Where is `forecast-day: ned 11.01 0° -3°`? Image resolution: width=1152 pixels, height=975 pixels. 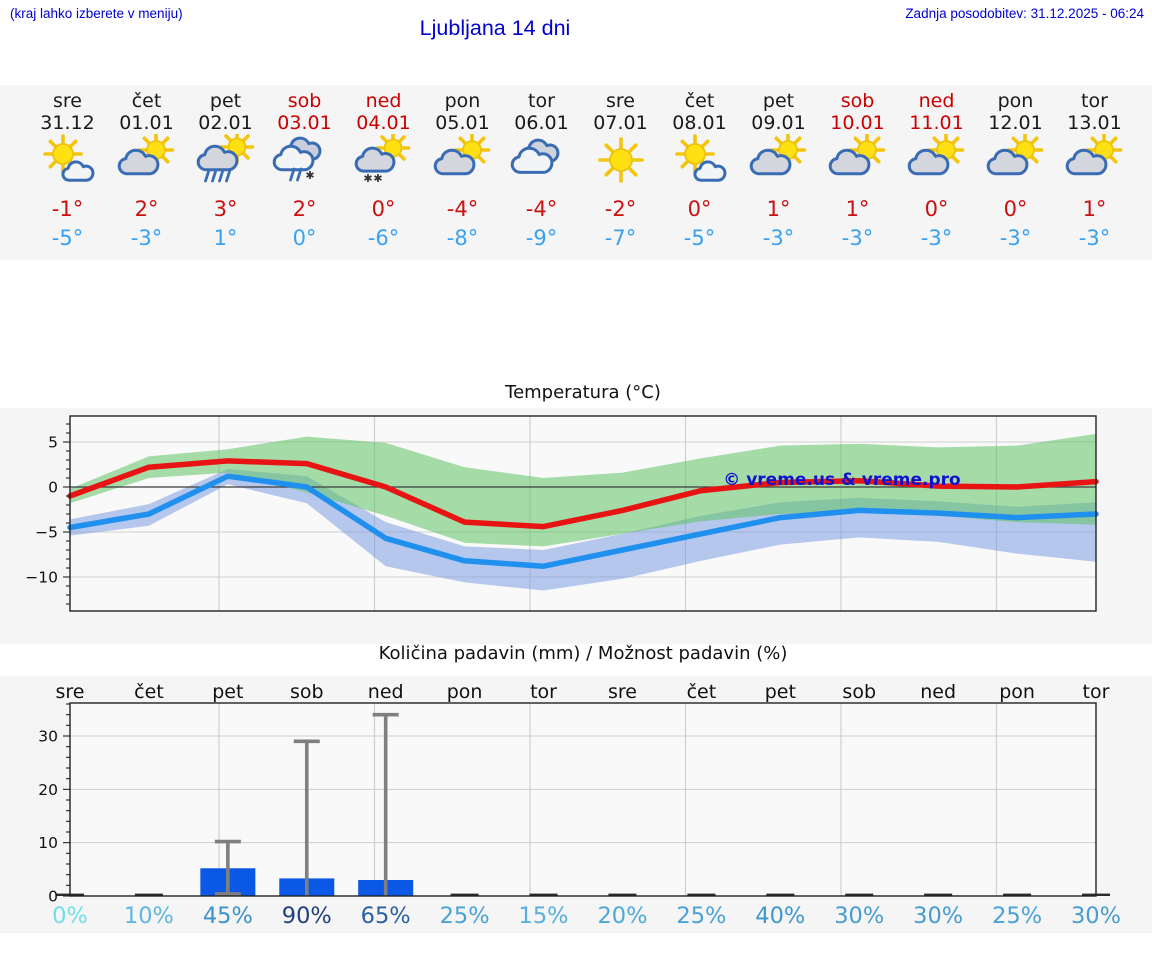 forecast-day: ned 11.01 0° -3° is located at coordinates (936, 167).